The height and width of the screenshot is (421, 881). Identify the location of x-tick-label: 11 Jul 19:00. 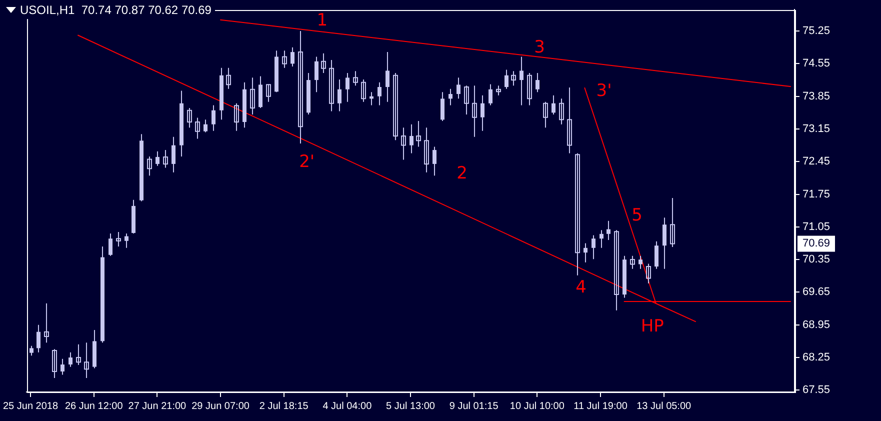
(601, 406).